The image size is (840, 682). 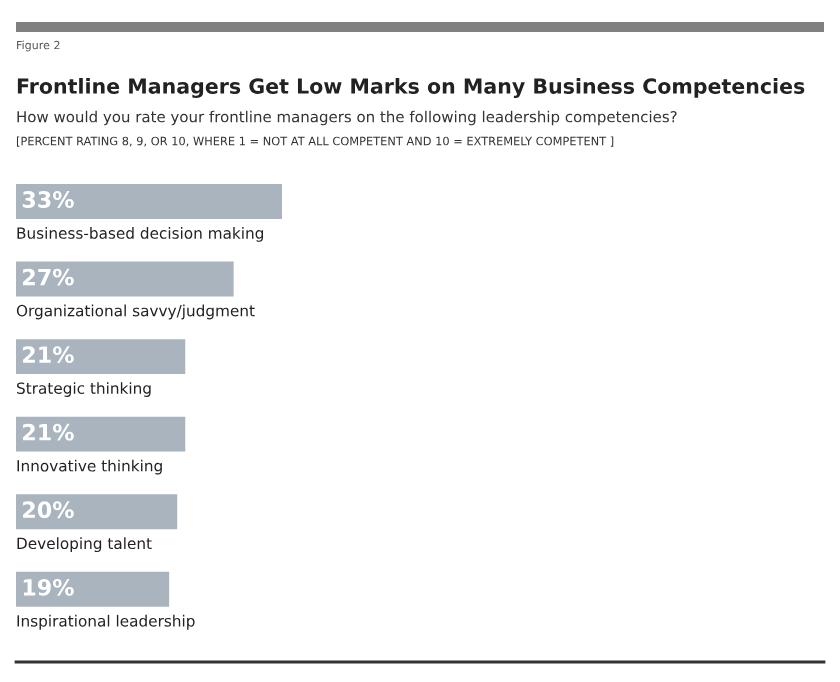 What do you see at coordinates (48, 587) in the screenshot?
I see `data-label: 19%` at bounding box center [48, 587].